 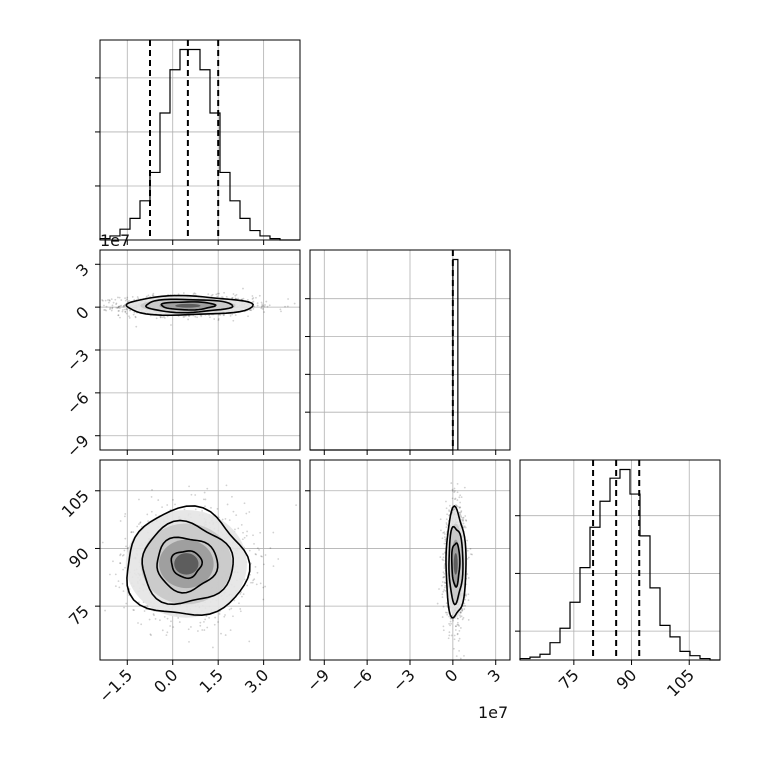 I want to click on scatter-2-0-x-tick-label: −1.5, so click(x=115, y=685).